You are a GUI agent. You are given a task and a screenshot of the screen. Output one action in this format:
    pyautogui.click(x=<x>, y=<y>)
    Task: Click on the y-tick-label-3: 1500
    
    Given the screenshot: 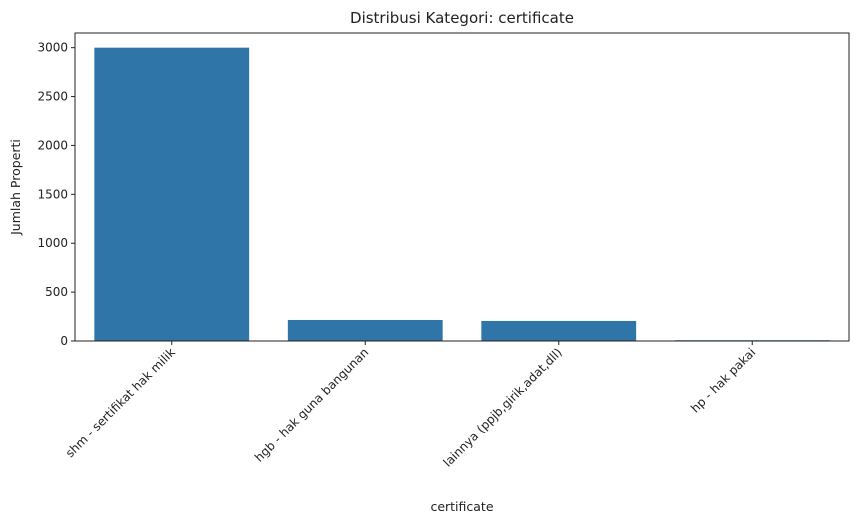 What is the action you would take?
    pyautogui.click(x=52, y=194)
    